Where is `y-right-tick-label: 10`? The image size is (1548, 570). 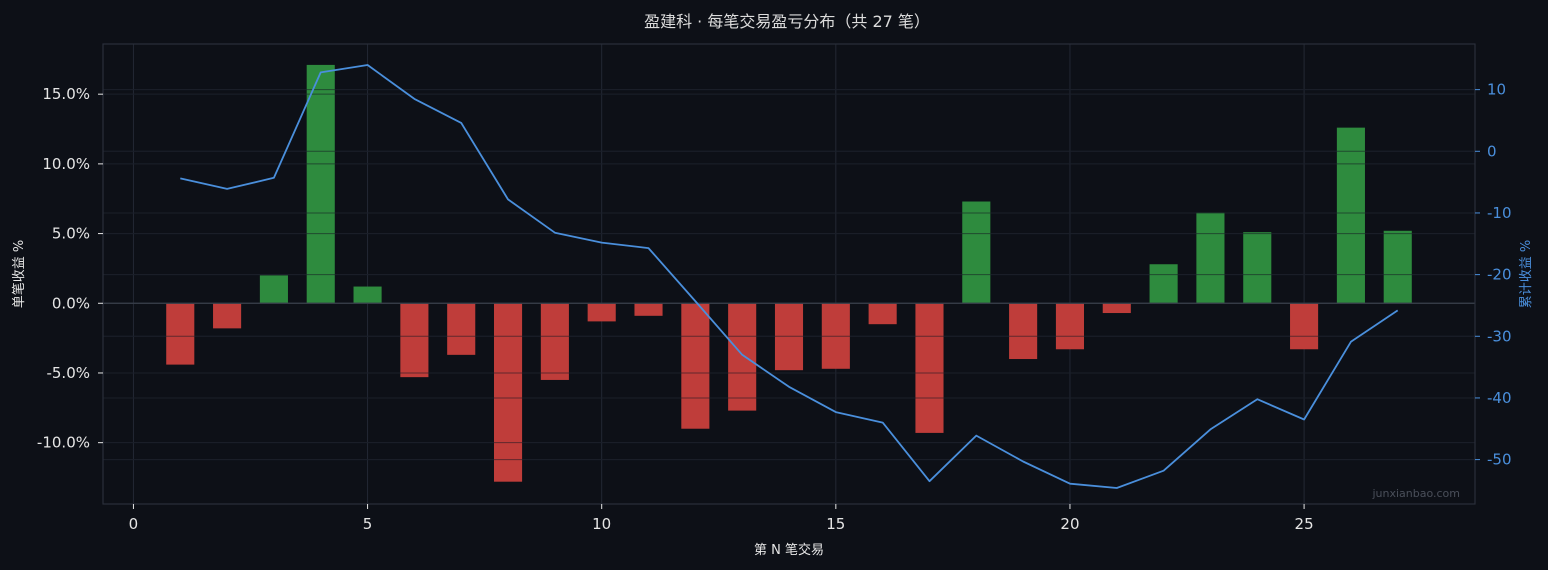
y-right-tick-label: 10 is located at coordinates (1496, 90).